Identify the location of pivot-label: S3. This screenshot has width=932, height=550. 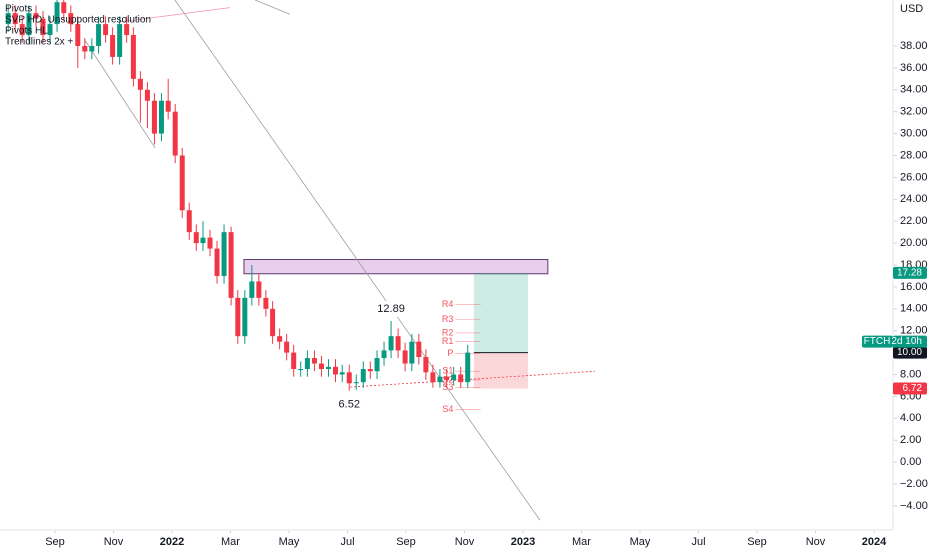
(447, 387).